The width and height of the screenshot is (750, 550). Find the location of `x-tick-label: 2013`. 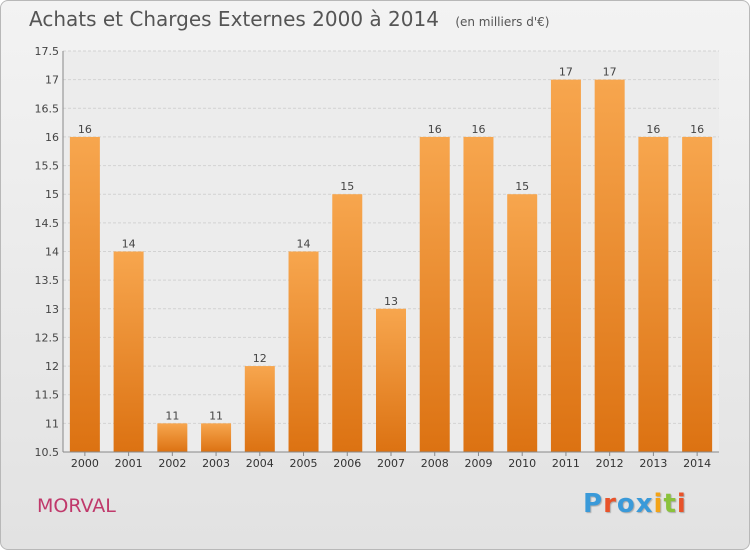

x-tick-label: 2013 is located at coordinates (653, 463).